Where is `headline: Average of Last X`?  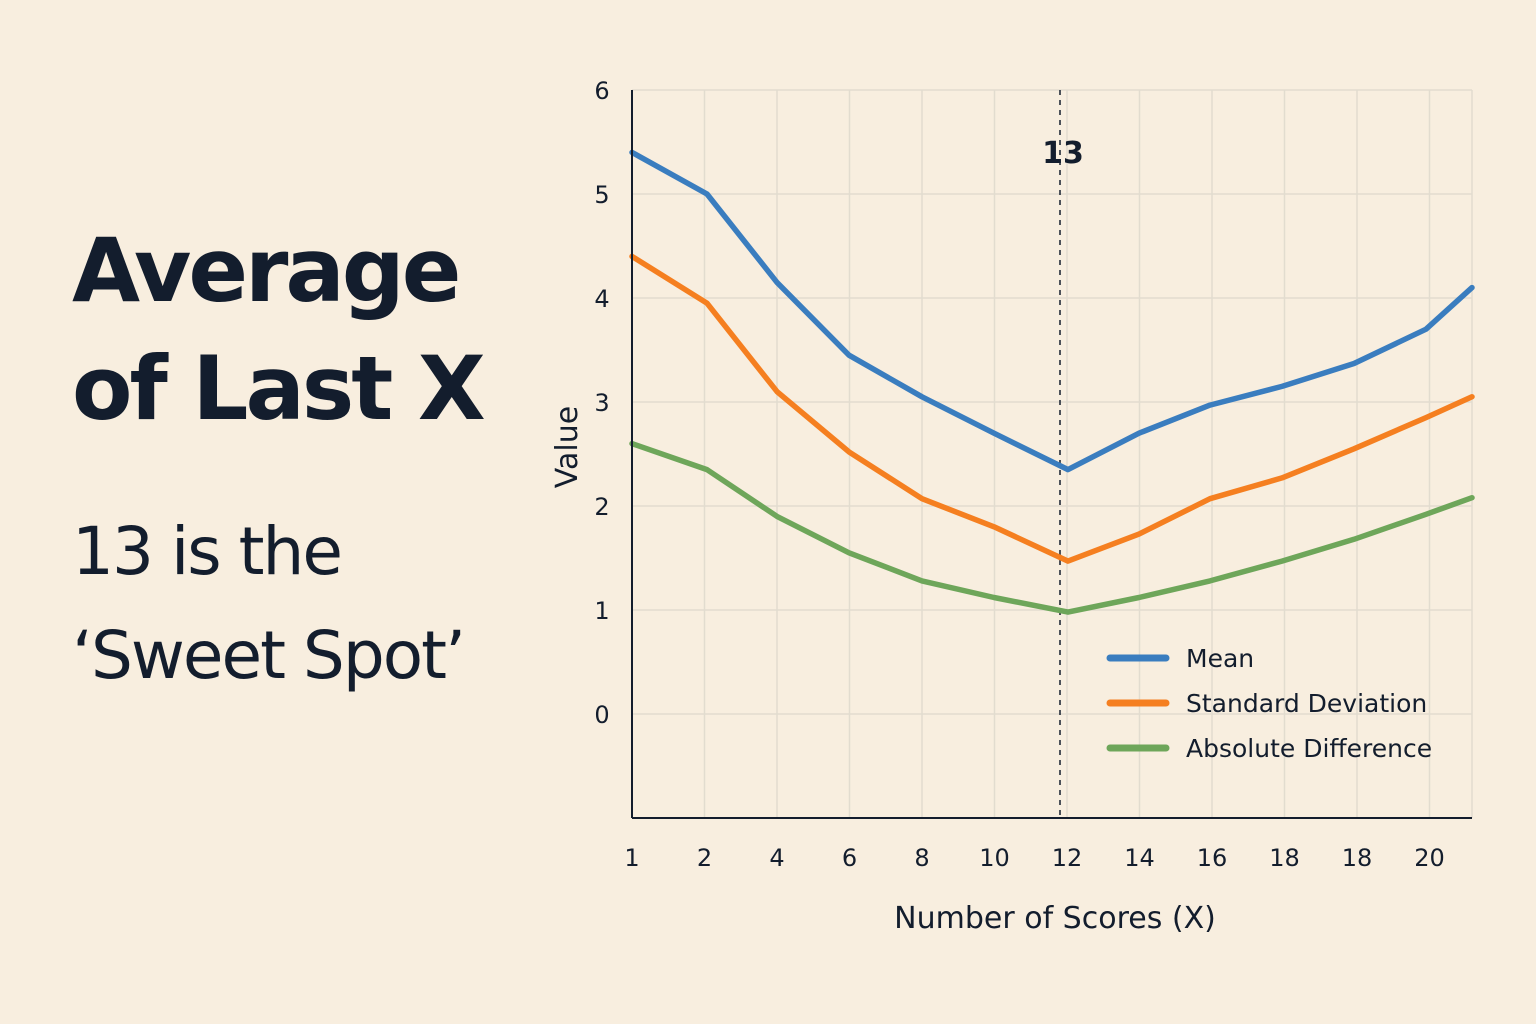 headline: Average of Last X is located at coordinates (307, 330).